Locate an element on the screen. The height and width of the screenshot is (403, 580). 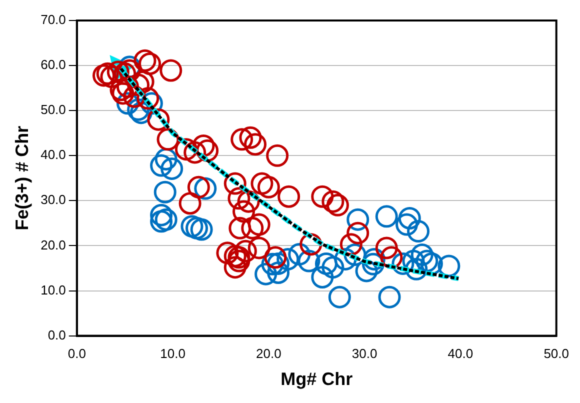
y-tick-label: 30.0 is located at coordinates (53, 200).